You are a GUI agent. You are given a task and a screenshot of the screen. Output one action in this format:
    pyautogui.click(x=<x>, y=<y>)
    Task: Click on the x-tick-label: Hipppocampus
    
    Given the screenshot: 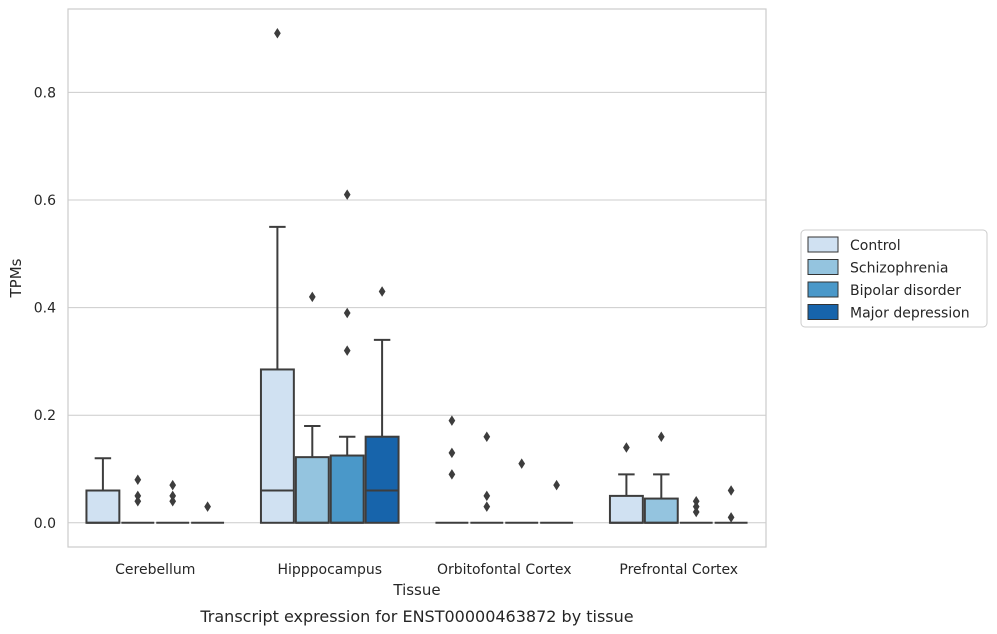 What is the action you would take?
    pyautogui.click(x=329, y=570)
    